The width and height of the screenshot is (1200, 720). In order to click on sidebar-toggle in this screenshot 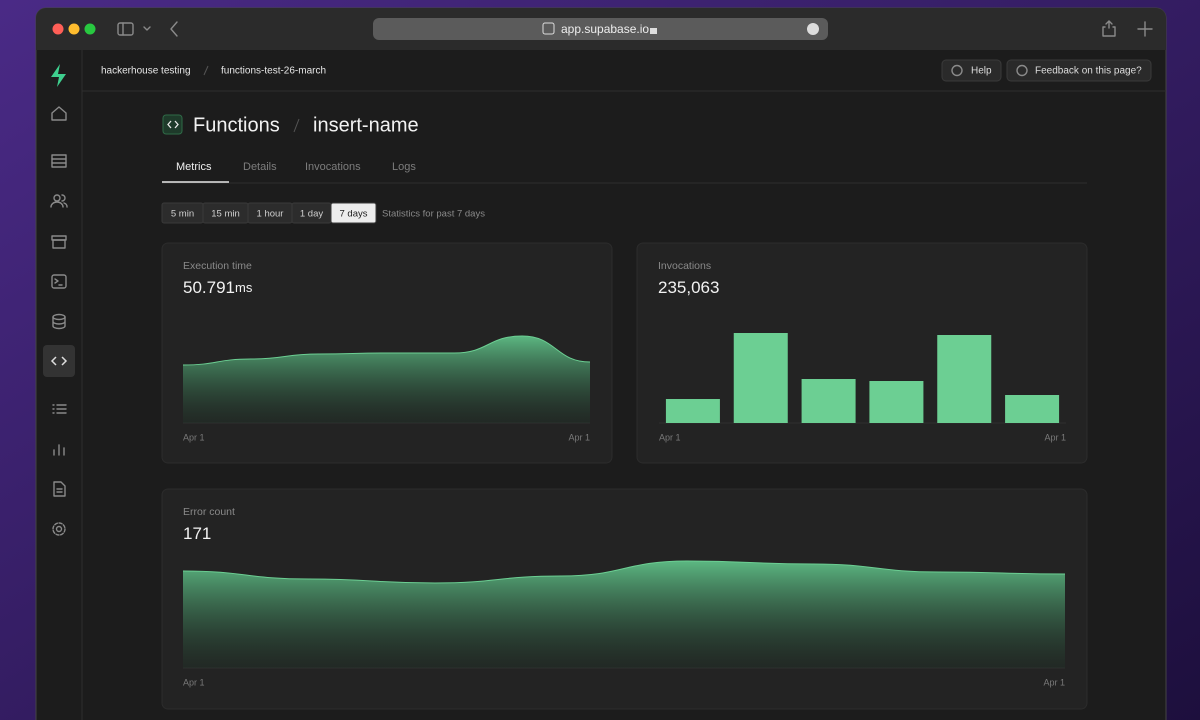, I will do `click(134, 29)`.